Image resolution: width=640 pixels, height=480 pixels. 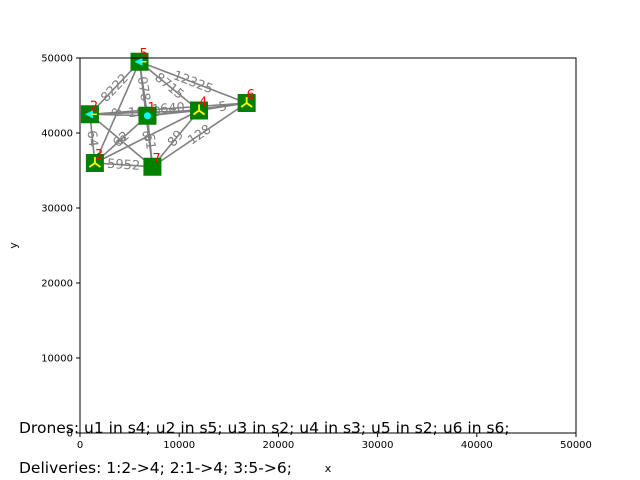 I want to click on x-tick-label: 50000, so click(x=576, y=445).